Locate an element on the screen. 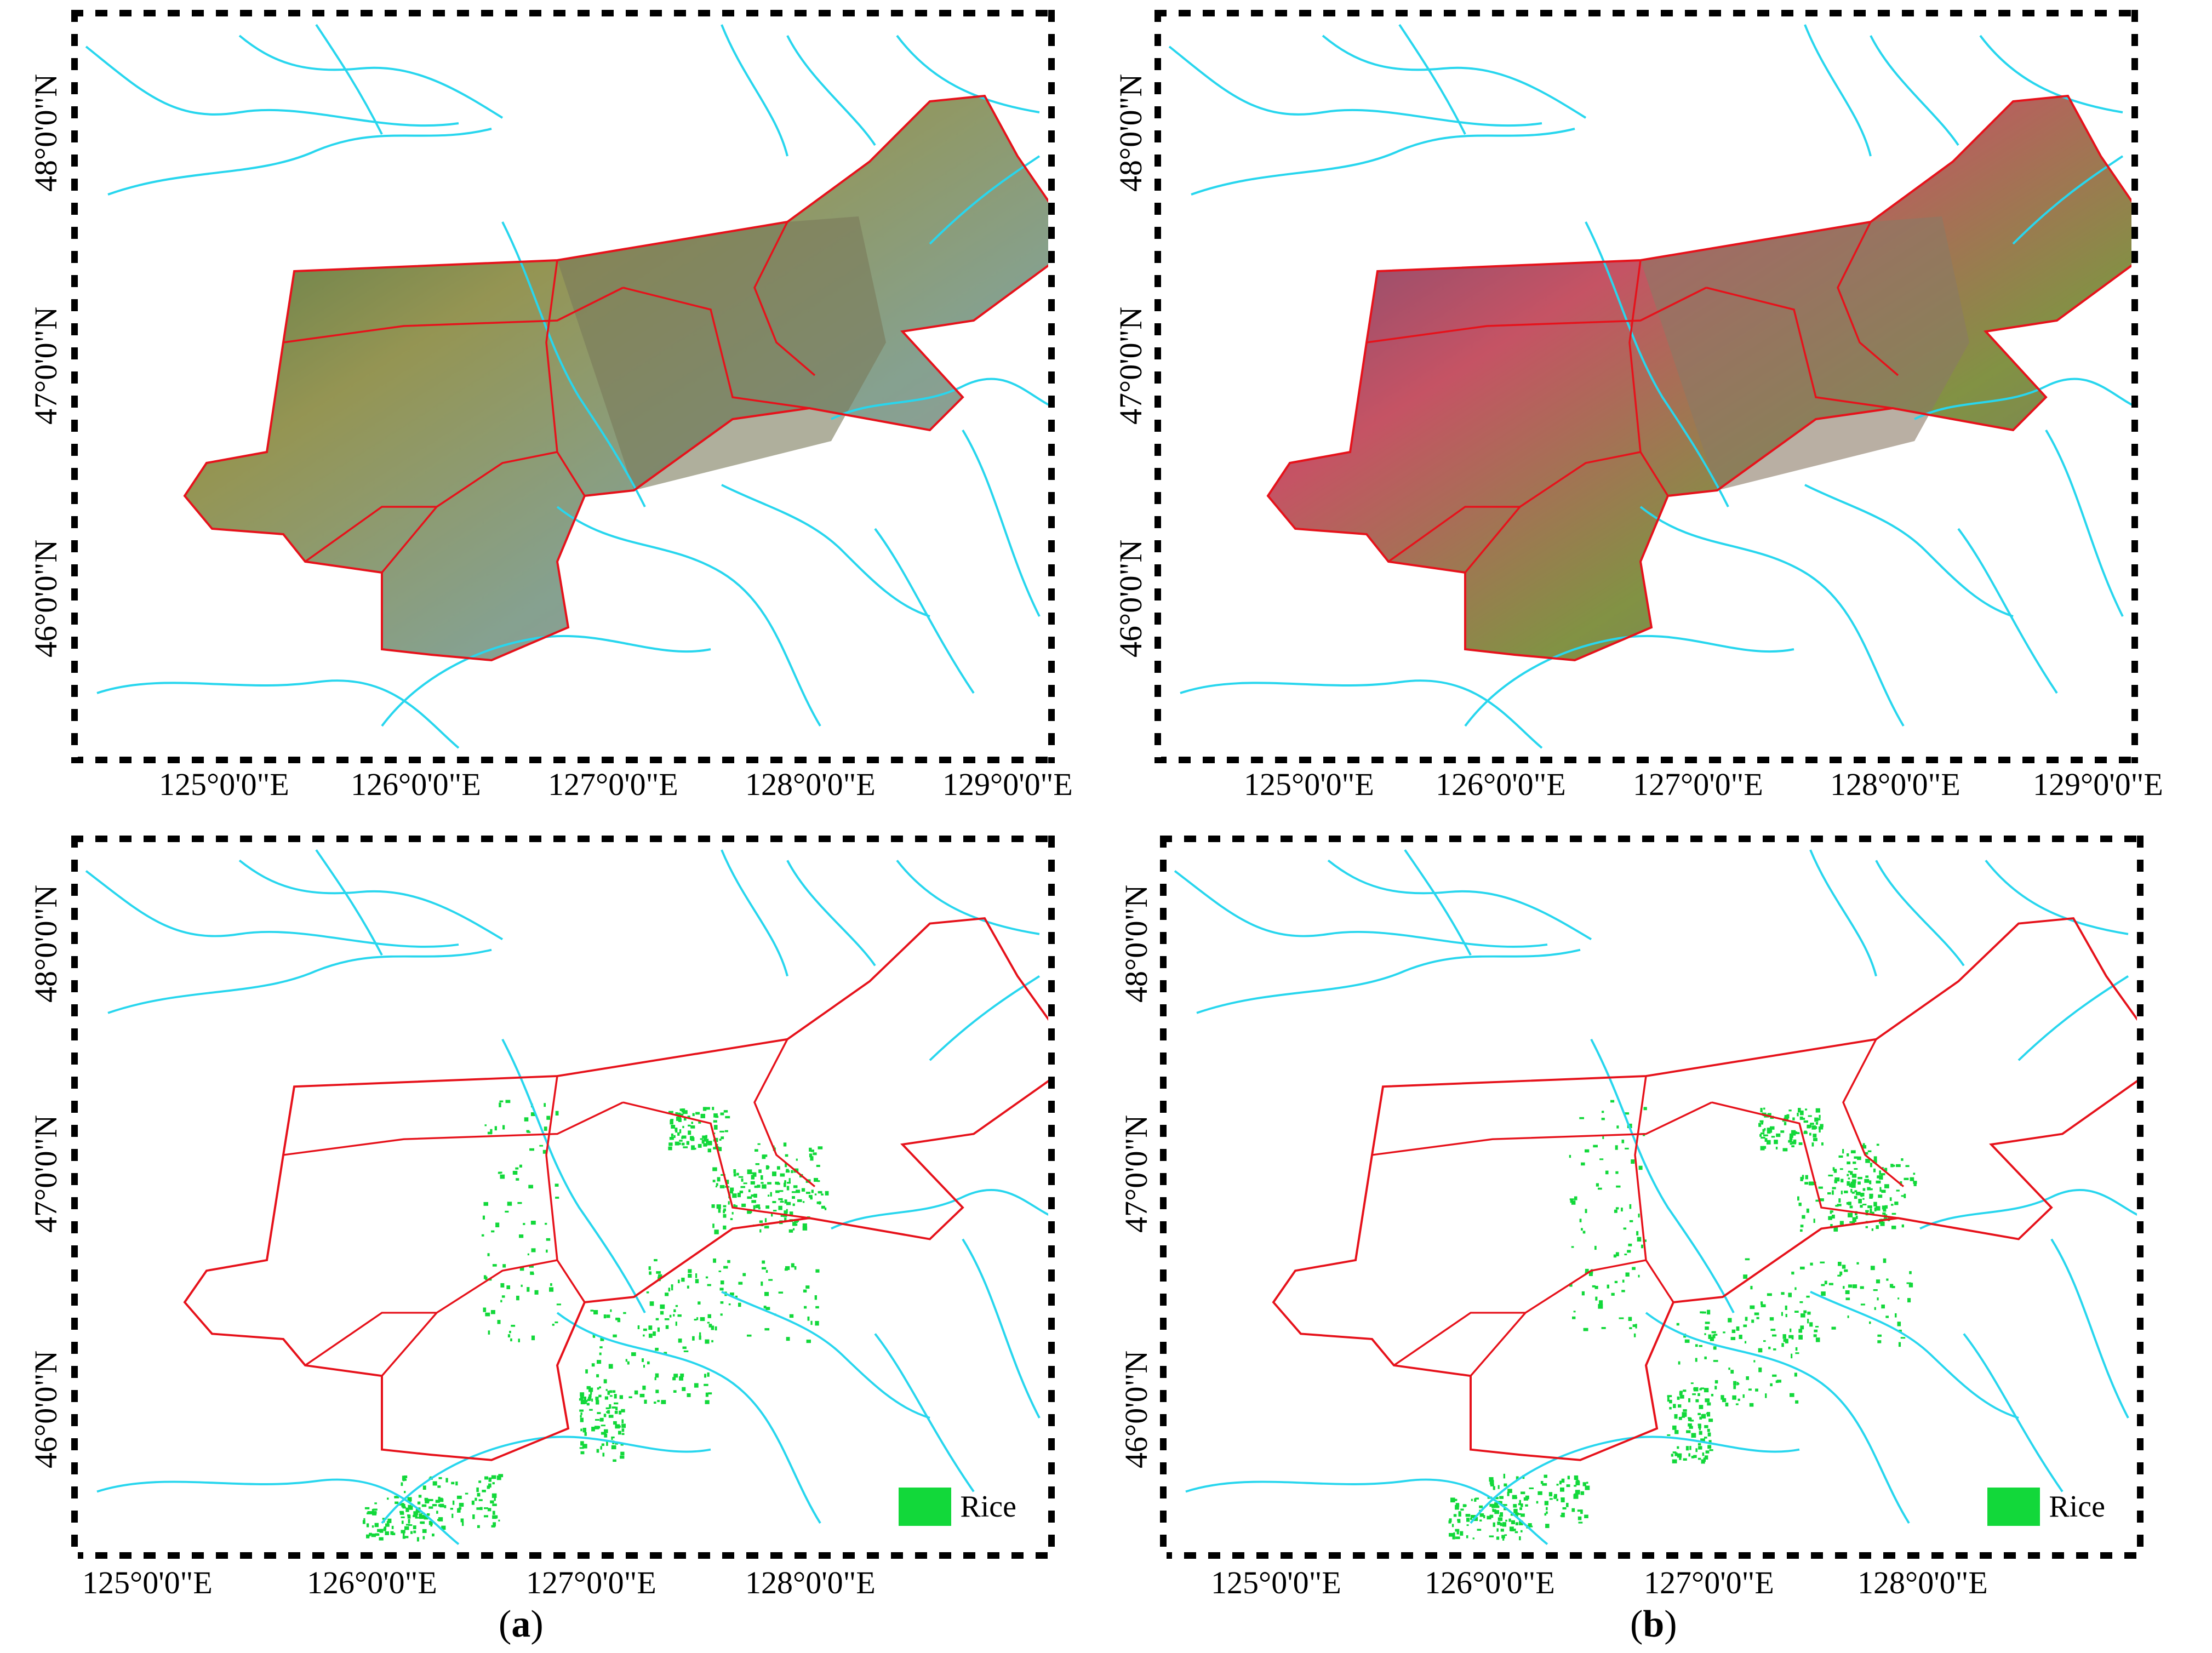 The height and width of the screenshot is (1653, 2212). caption-letter: a is located at coordinates (520, 1624).